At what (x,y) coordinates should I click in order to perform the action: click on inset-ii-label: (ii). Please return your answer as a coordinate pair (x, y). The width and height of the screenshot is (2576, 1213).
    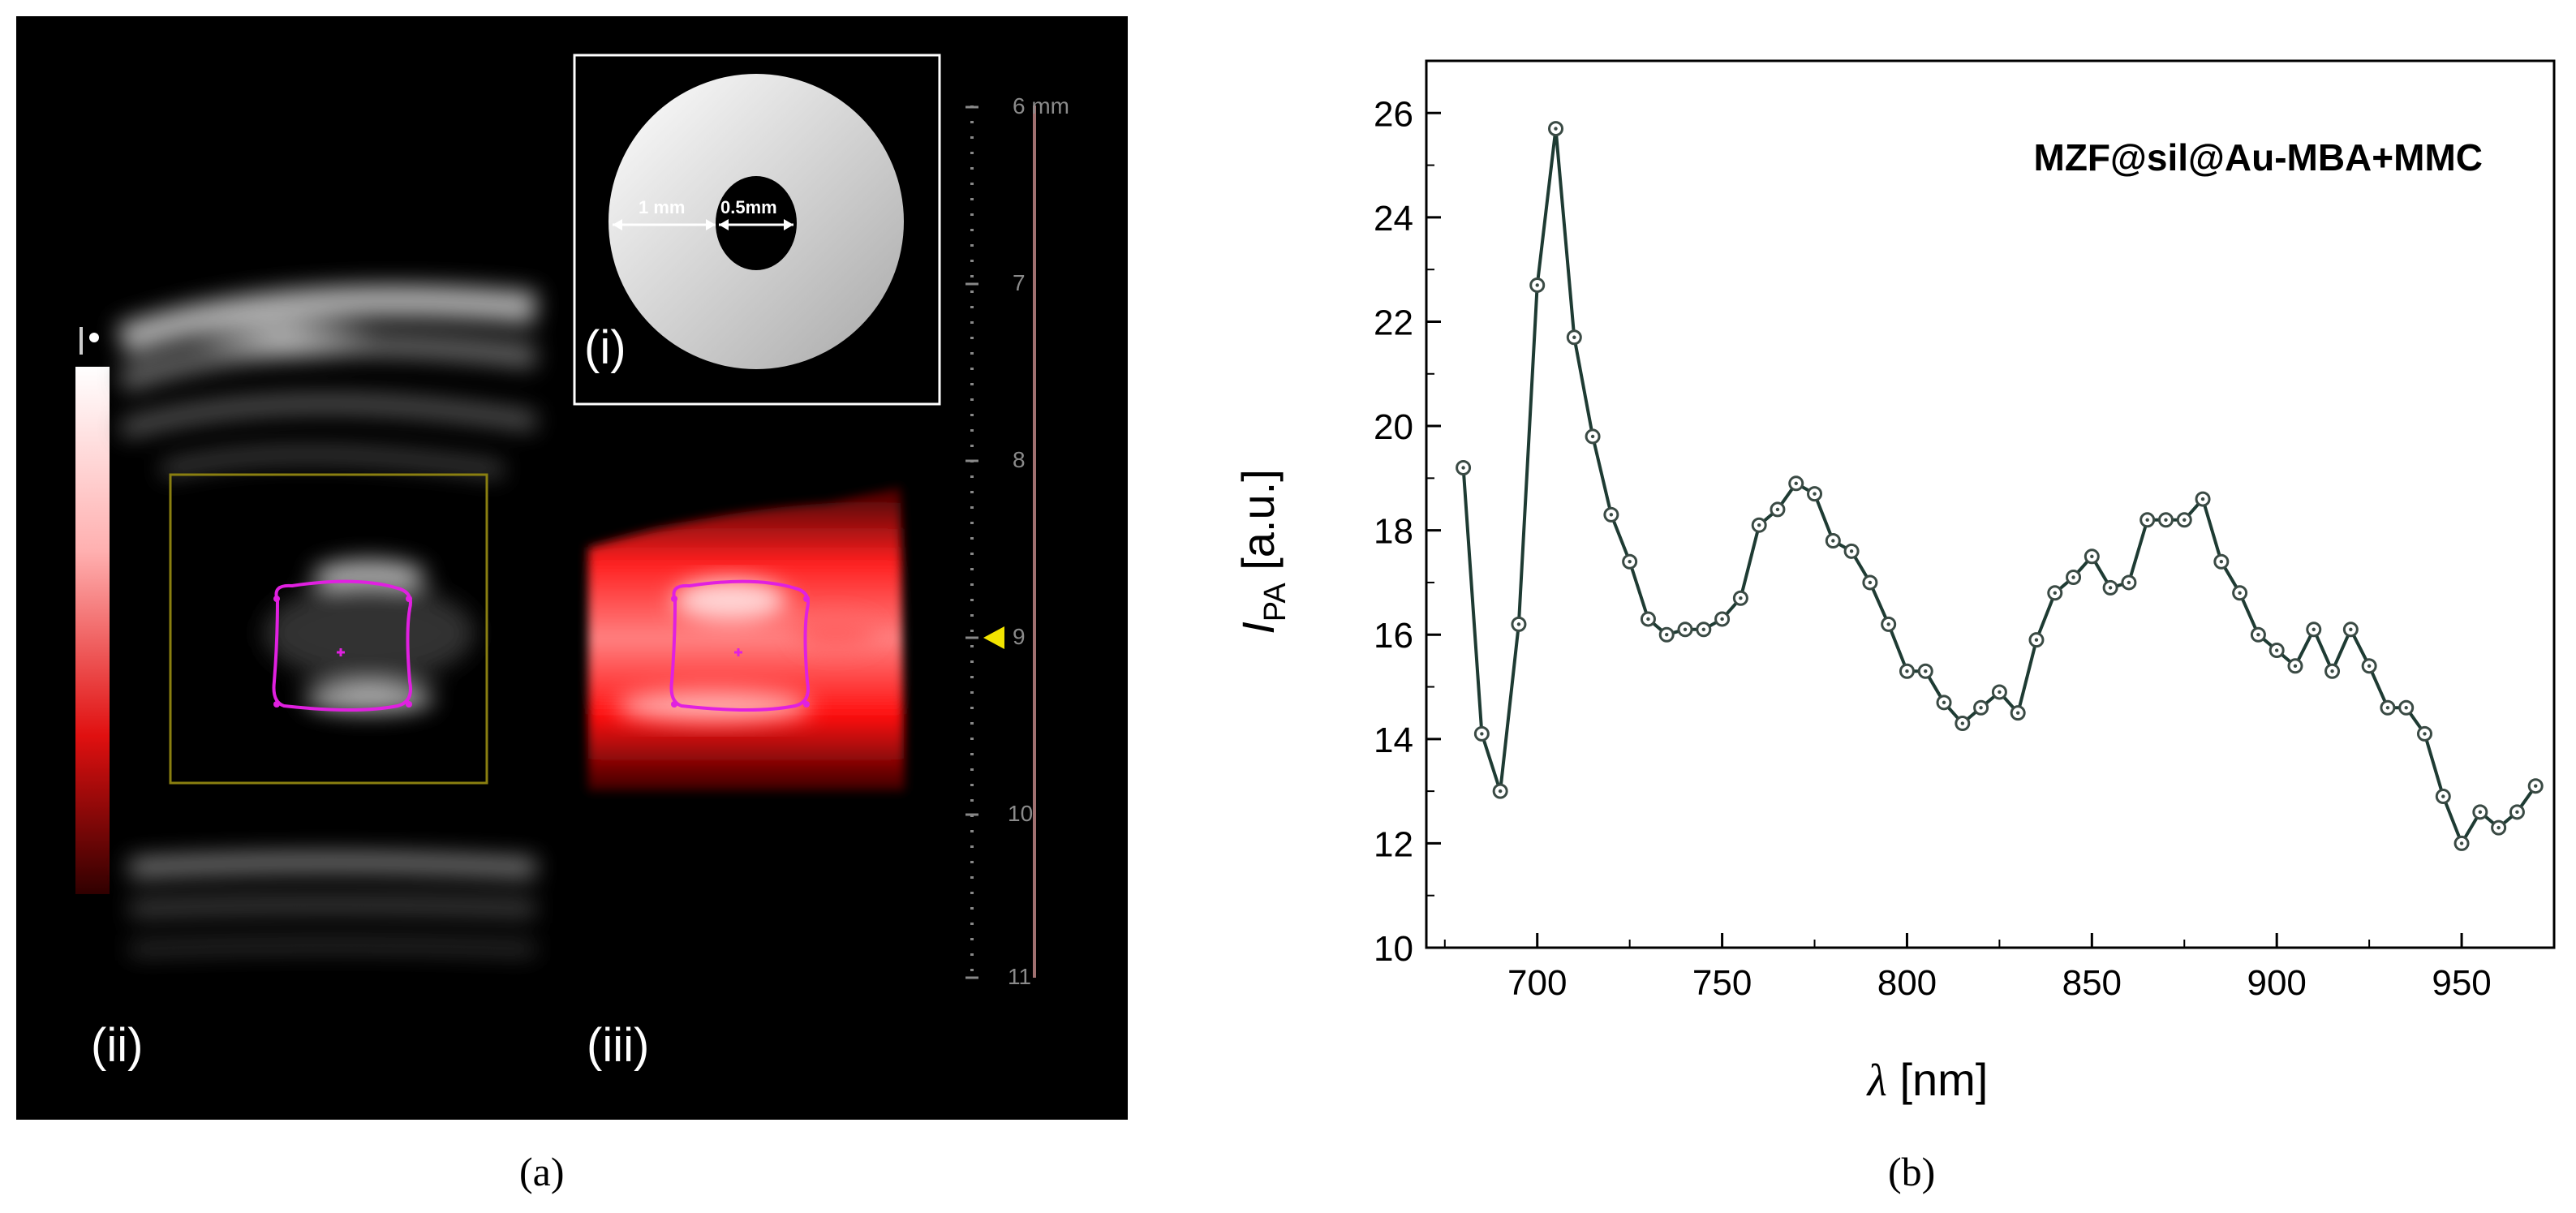
    Looking at the image, I should click on (117, 1045).